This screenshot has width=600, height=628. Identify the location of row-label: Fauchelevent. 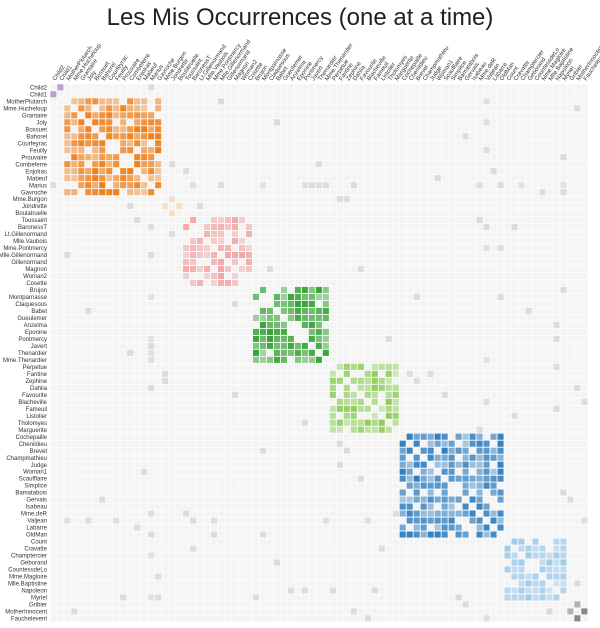
(29, 619).